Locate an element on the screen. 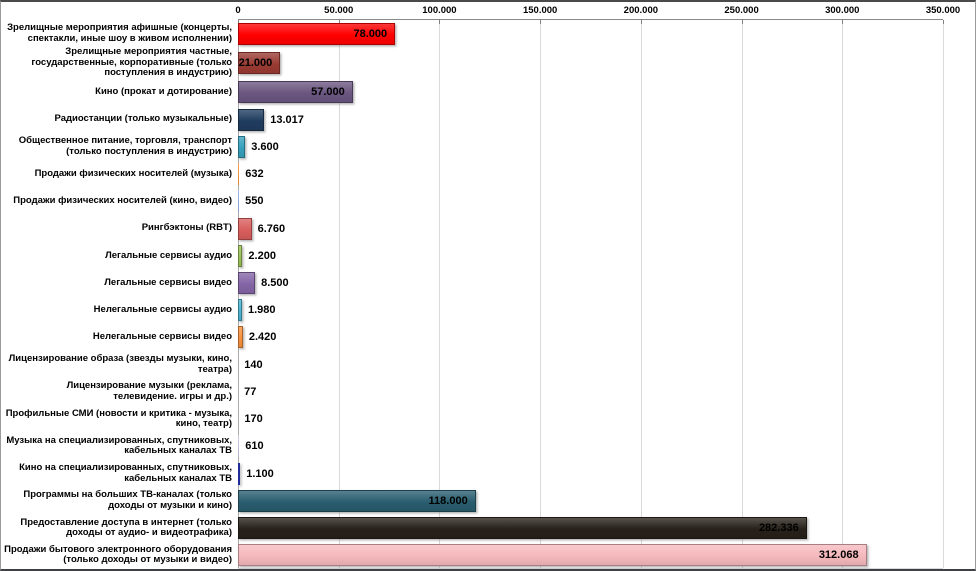  x-axis-tick-label: 100.000 is located at coordinates (439, 10).